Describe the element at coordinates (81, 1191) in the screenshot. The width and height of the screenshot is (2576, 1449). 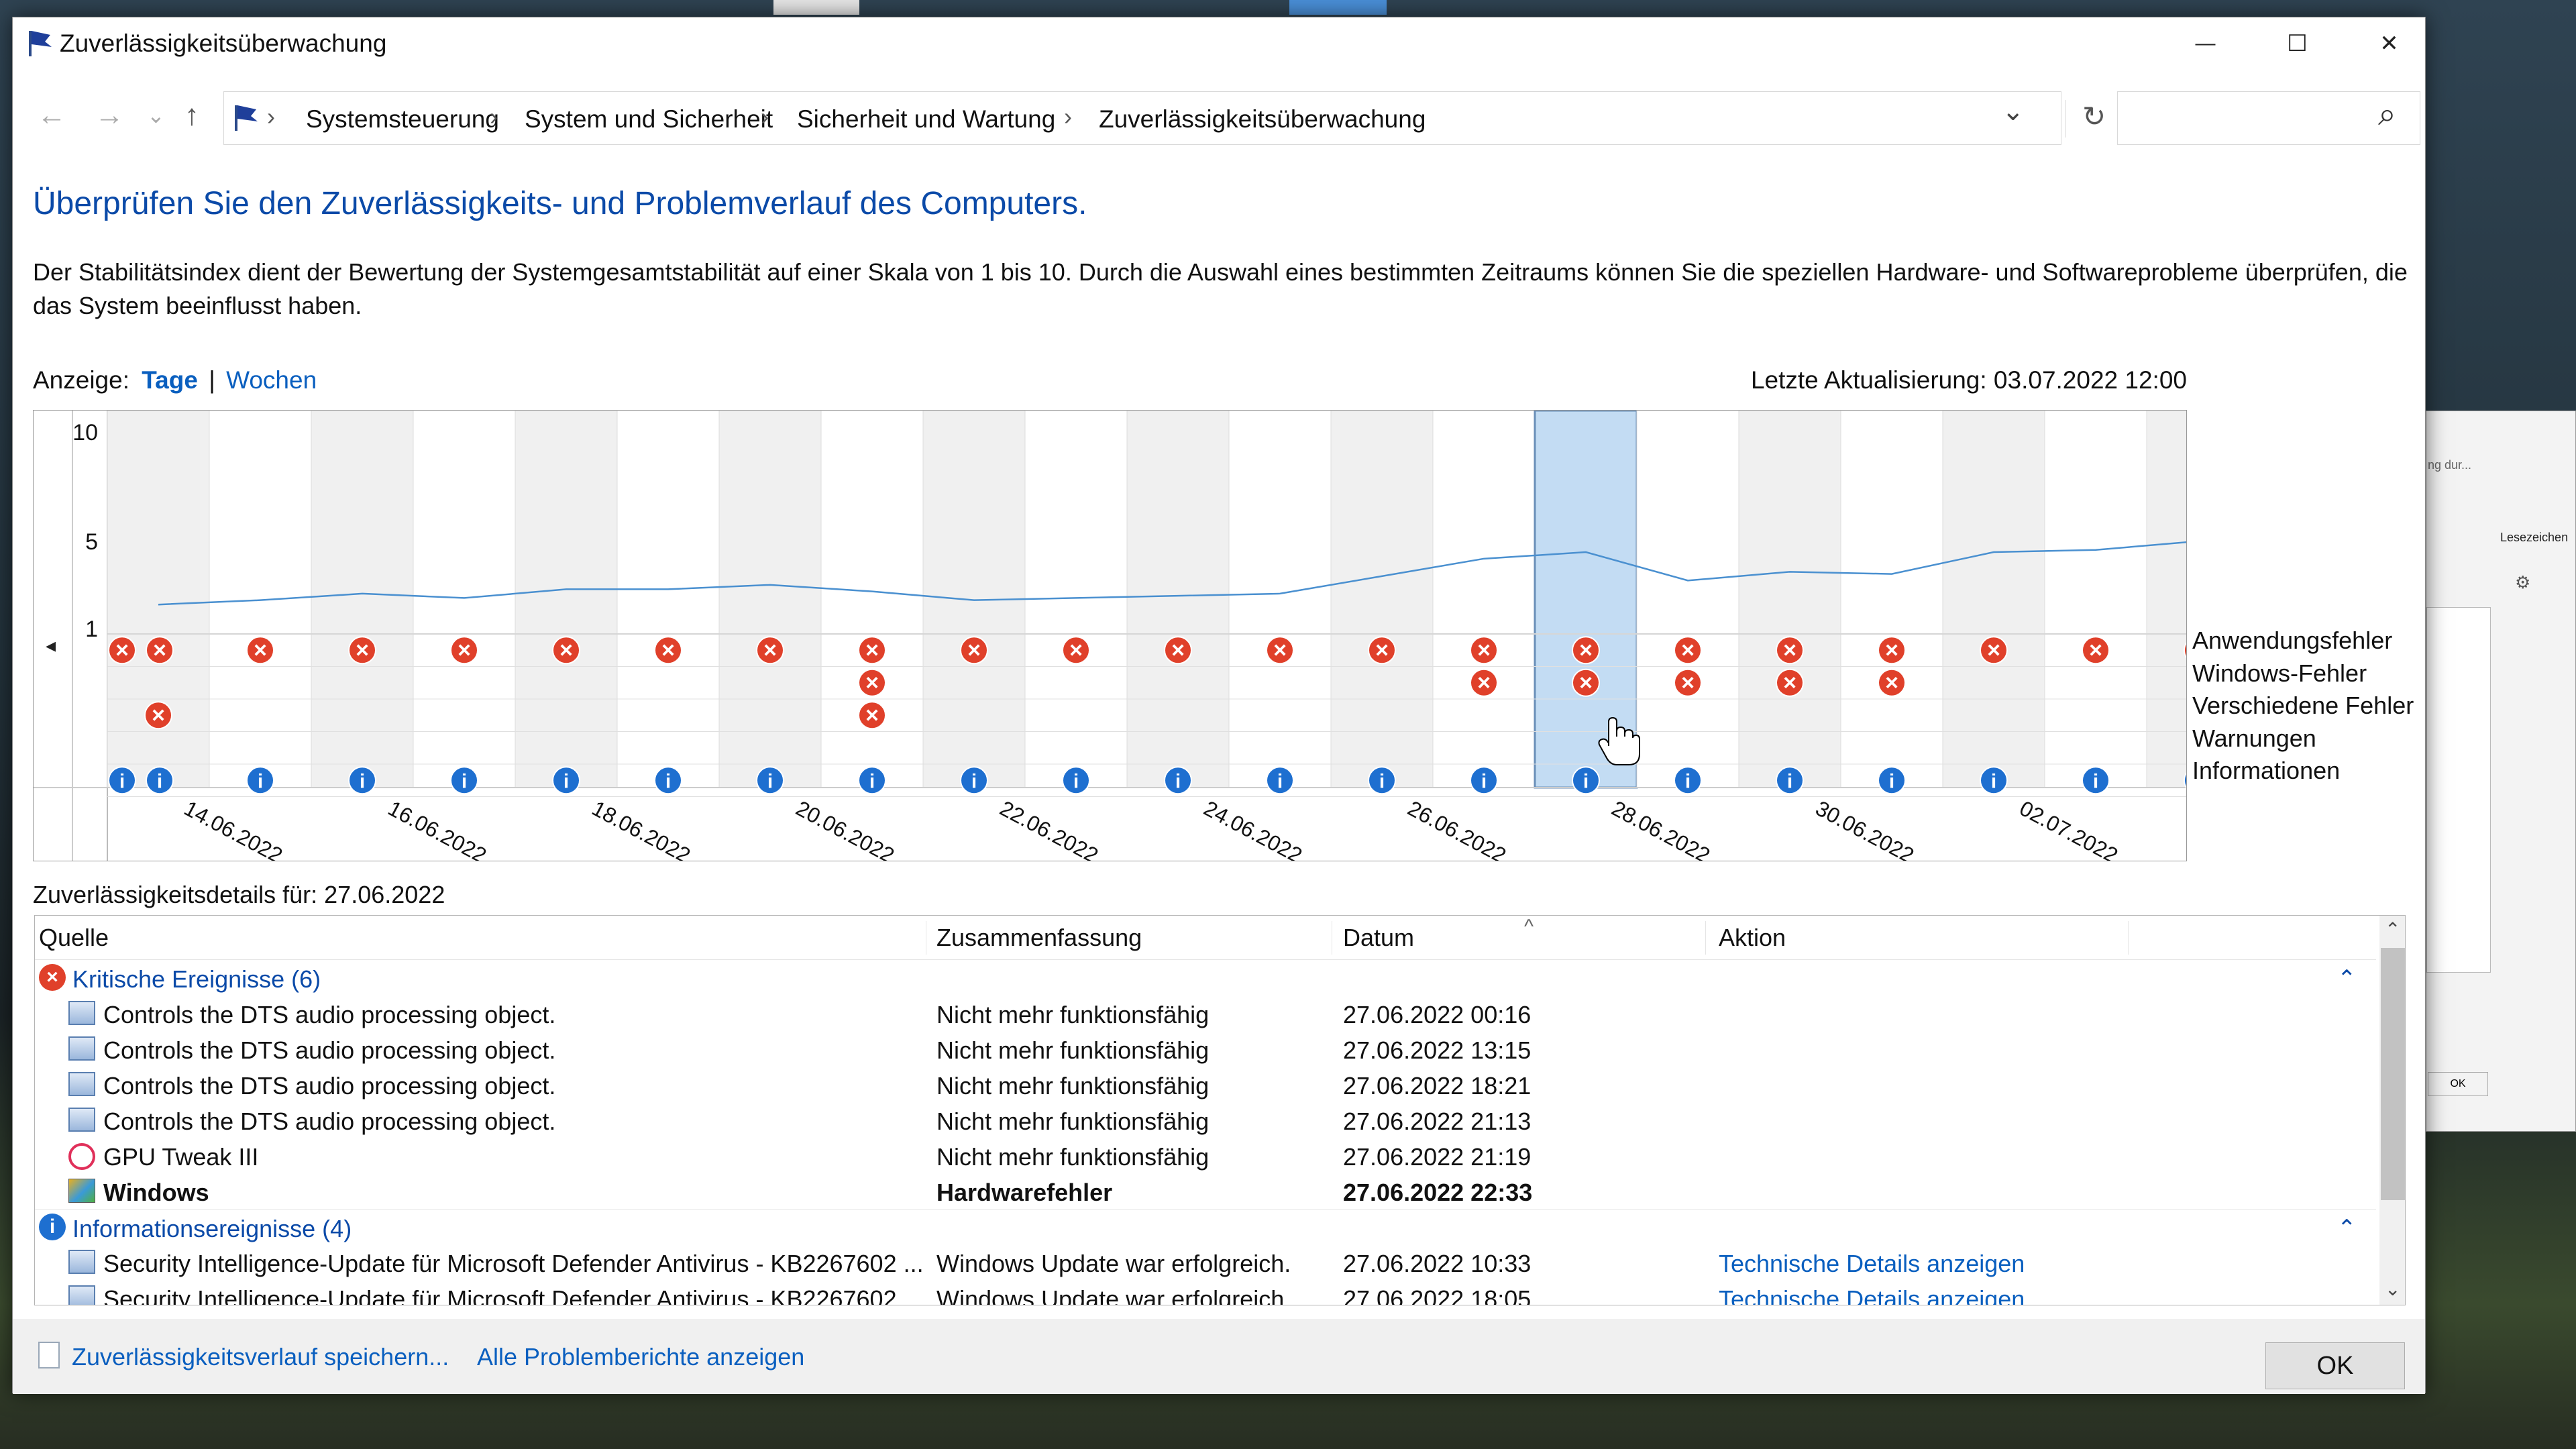
I see `windows-icon` at that location.